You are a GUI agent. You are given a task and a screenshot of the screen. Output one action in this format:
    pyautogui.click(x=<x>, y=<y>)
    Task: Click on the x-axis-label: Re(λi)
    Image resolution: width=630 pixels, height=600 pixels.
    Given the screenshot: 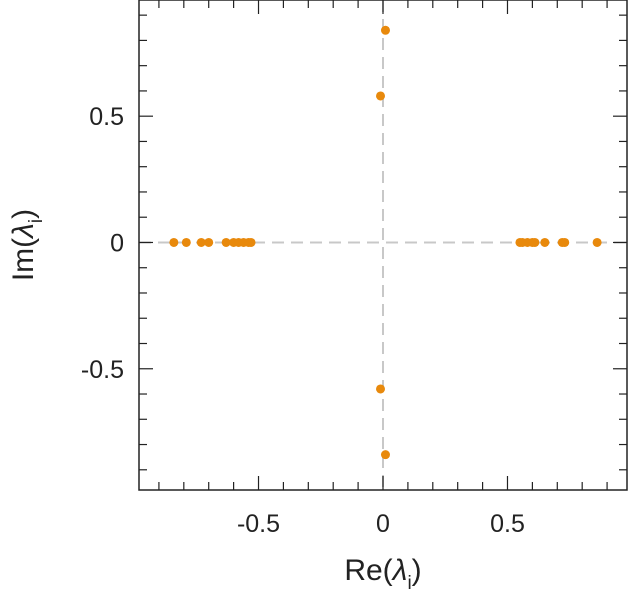 What is the action you would take?
    pyautogui.click(x=382, y=574)
    